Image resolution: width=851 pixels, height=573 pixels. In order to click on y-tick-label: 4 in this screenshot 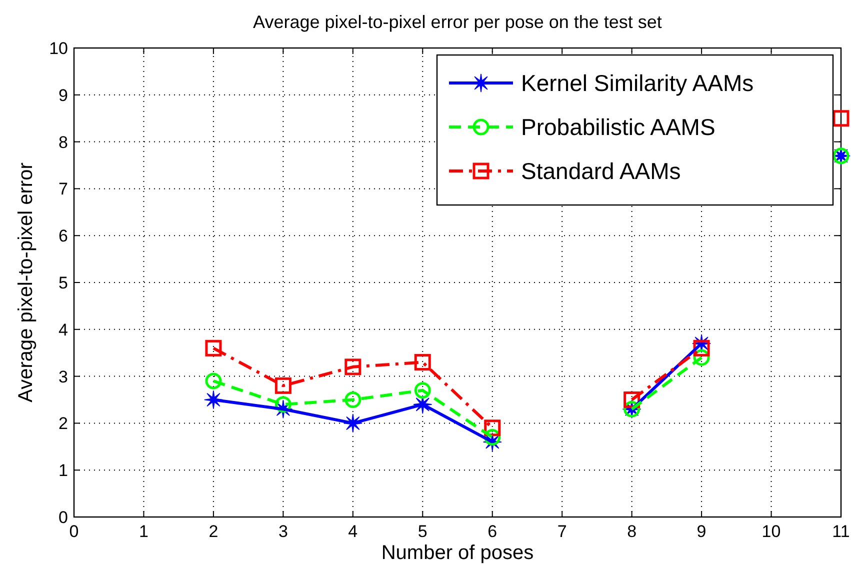, I will do `click(63, 330)`.